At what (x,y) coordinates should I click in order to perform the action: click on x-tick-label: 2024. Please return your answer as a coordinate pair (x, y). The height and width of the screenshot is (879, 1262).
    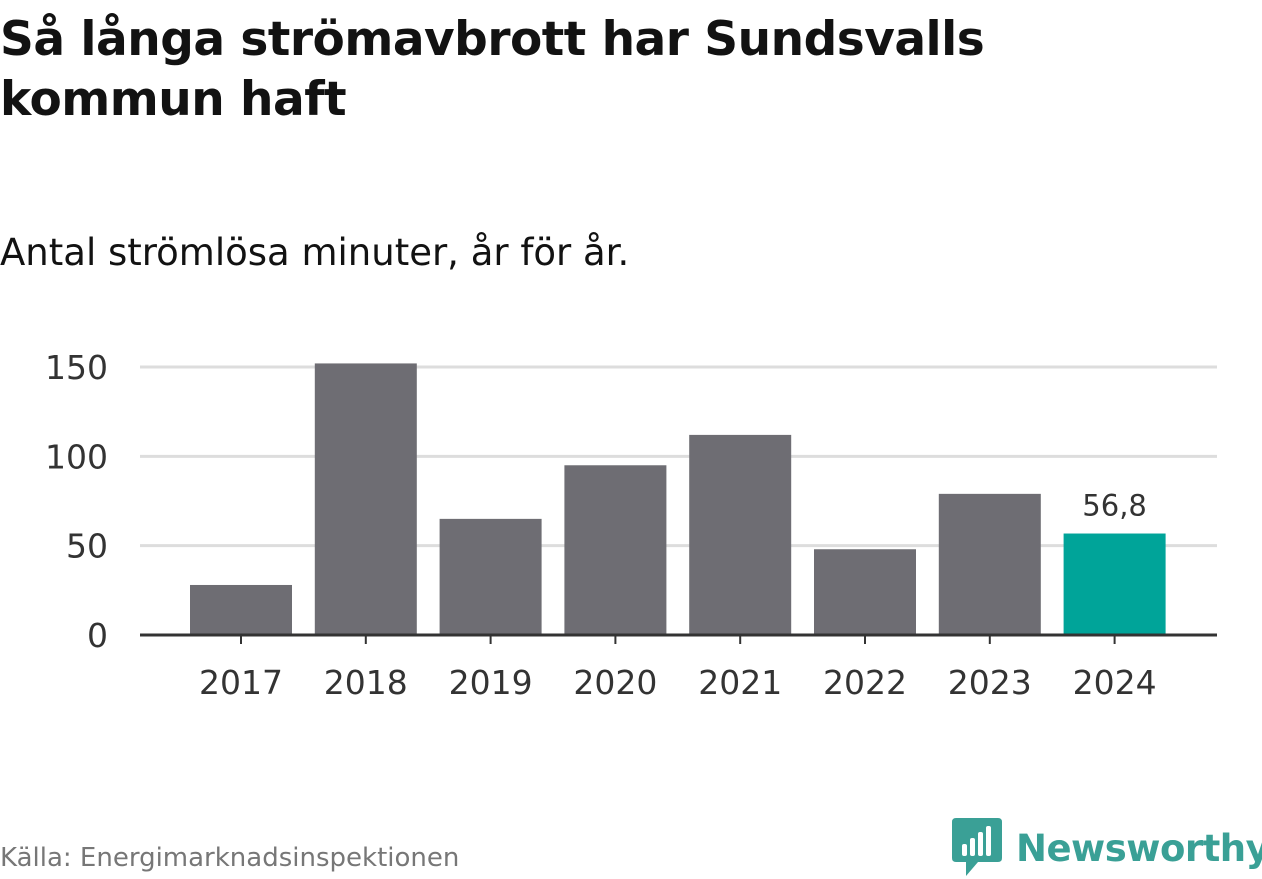
    Looking at the image, I should click on (1115, 682).